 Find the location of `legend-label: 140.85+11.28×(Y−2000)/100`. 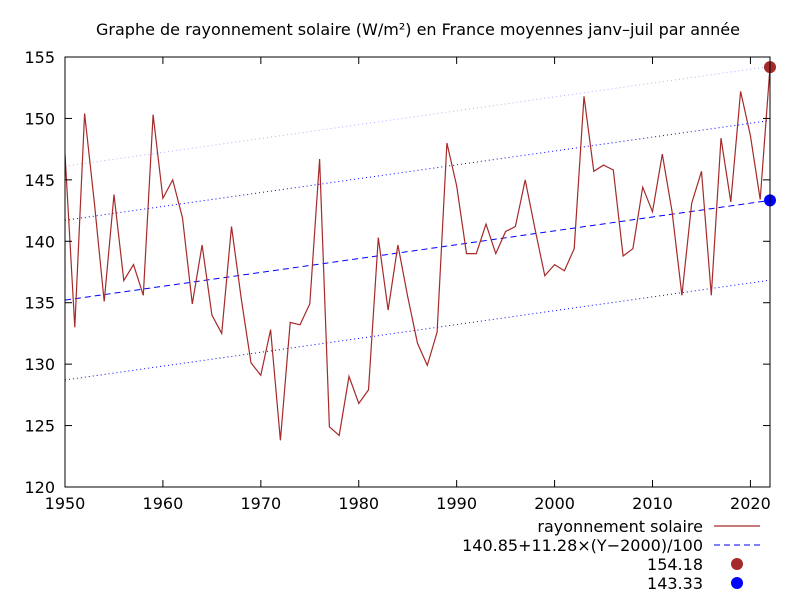

legend-label: 140.85+11.28×(Y−2000)/100 is located at coordinates (582, 545).